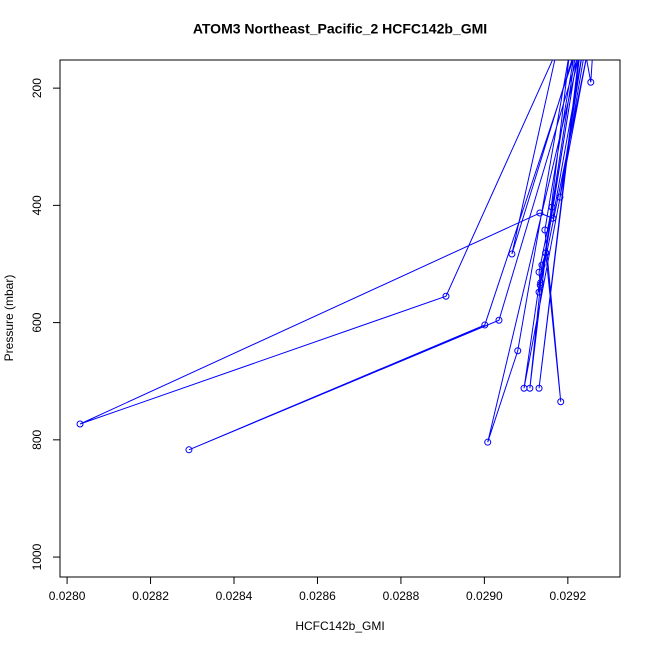 The height and width of the screenshot is (650, 650). What do you see at coordinates (401, 596) in the screenshot?
I see `x-tick-label: 0.0288` at bounding box center [401, 596].